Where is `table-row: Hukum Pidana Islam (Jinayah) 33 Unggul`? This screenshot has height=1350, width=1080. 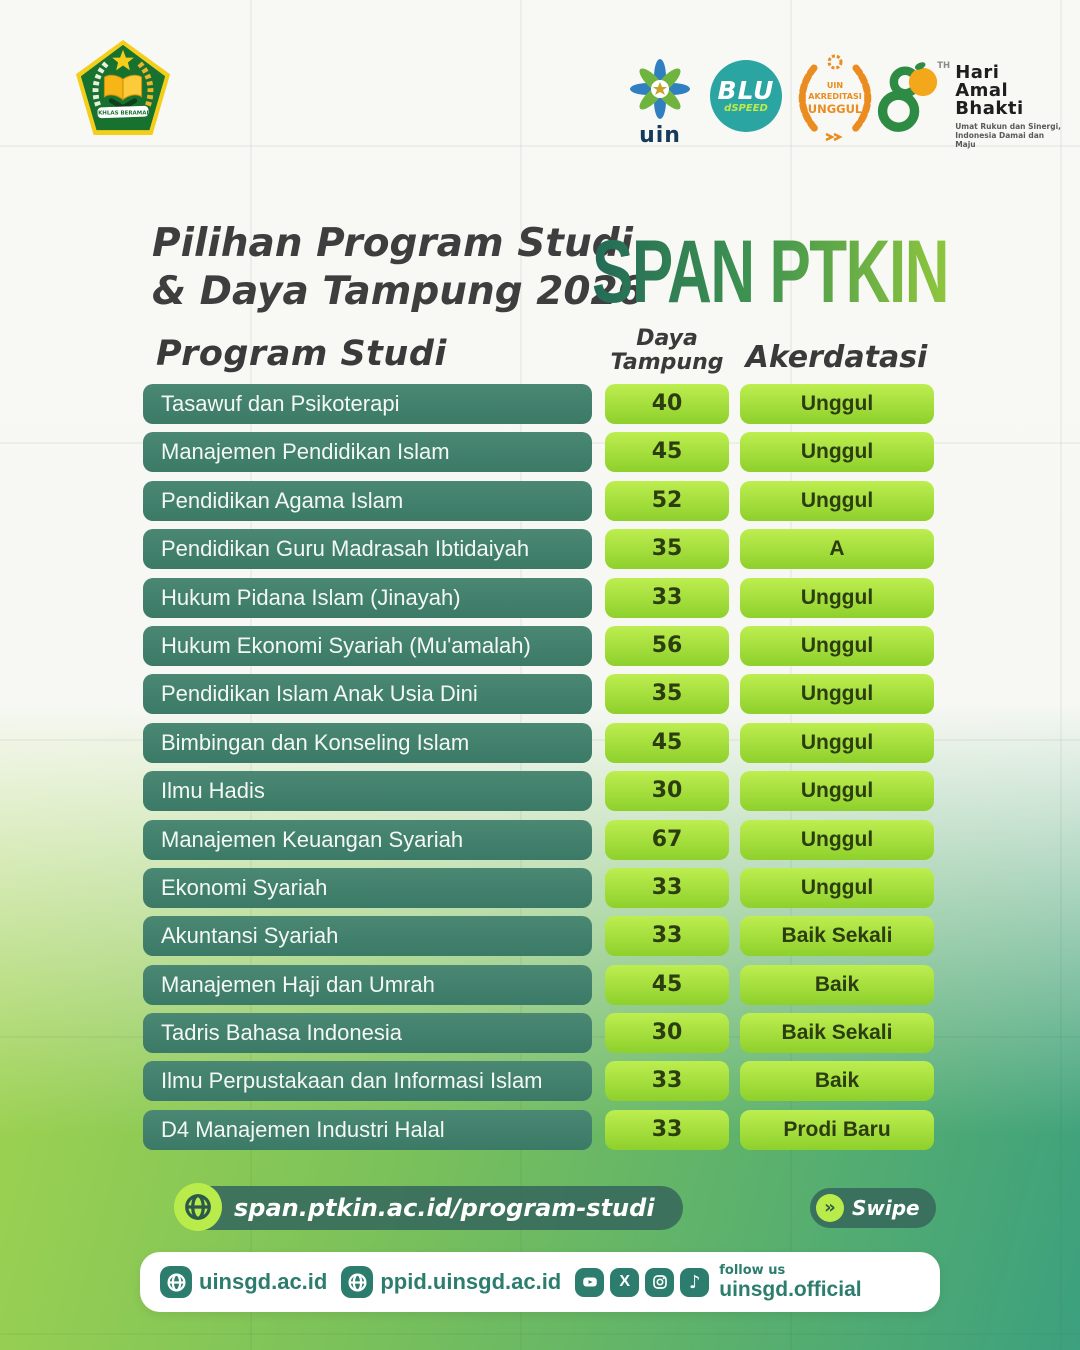 table-row: Hukum Pidana Islam (Jinayah) 33 Unggul is located at coordinates (538, 597).